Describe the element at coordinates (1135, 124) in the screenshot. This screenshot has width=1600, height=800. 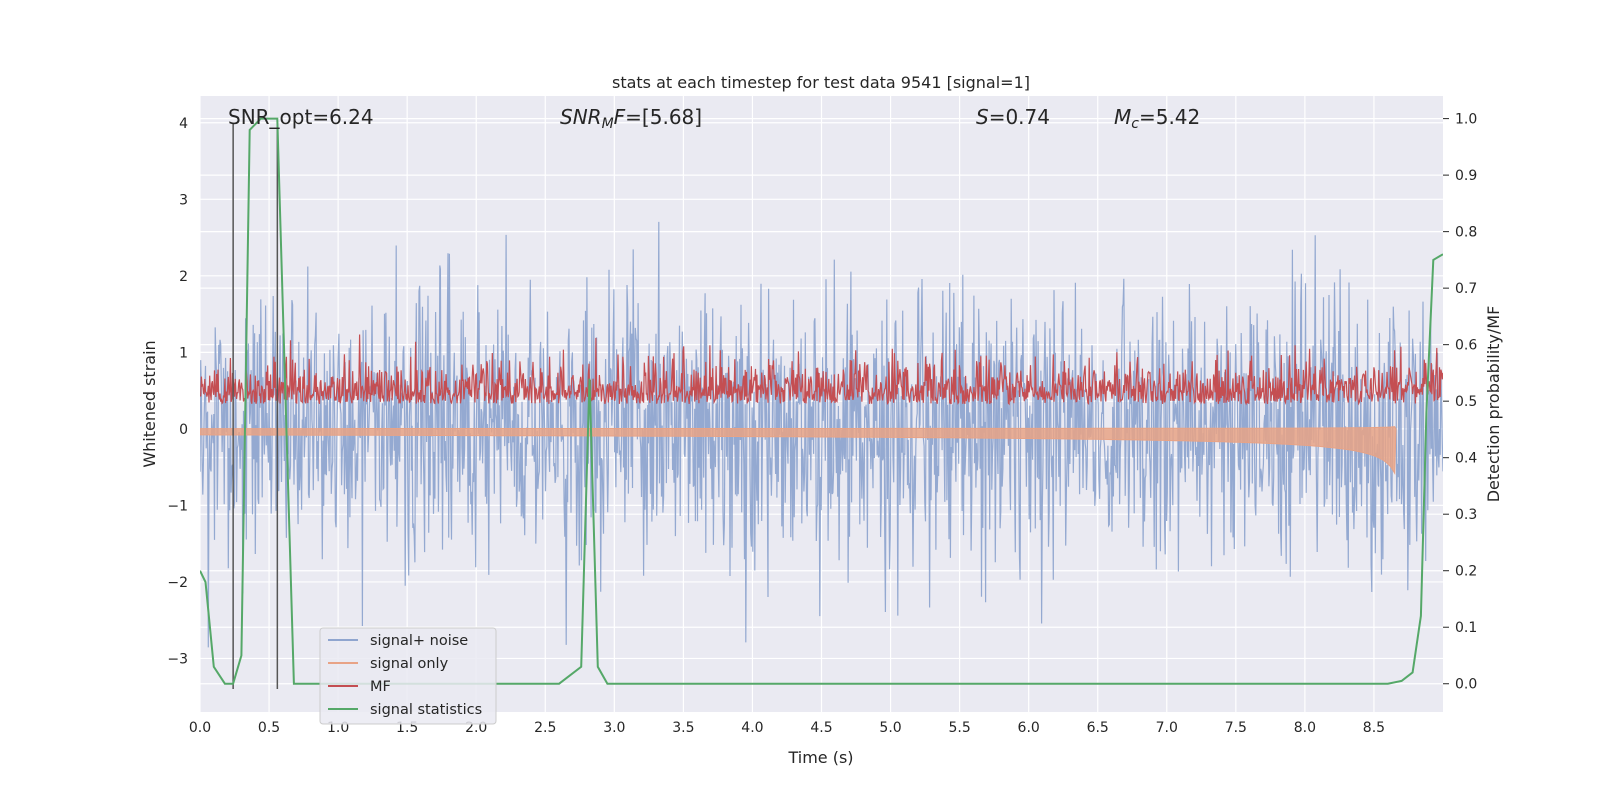
I see `mc-subscript: c` at that location.